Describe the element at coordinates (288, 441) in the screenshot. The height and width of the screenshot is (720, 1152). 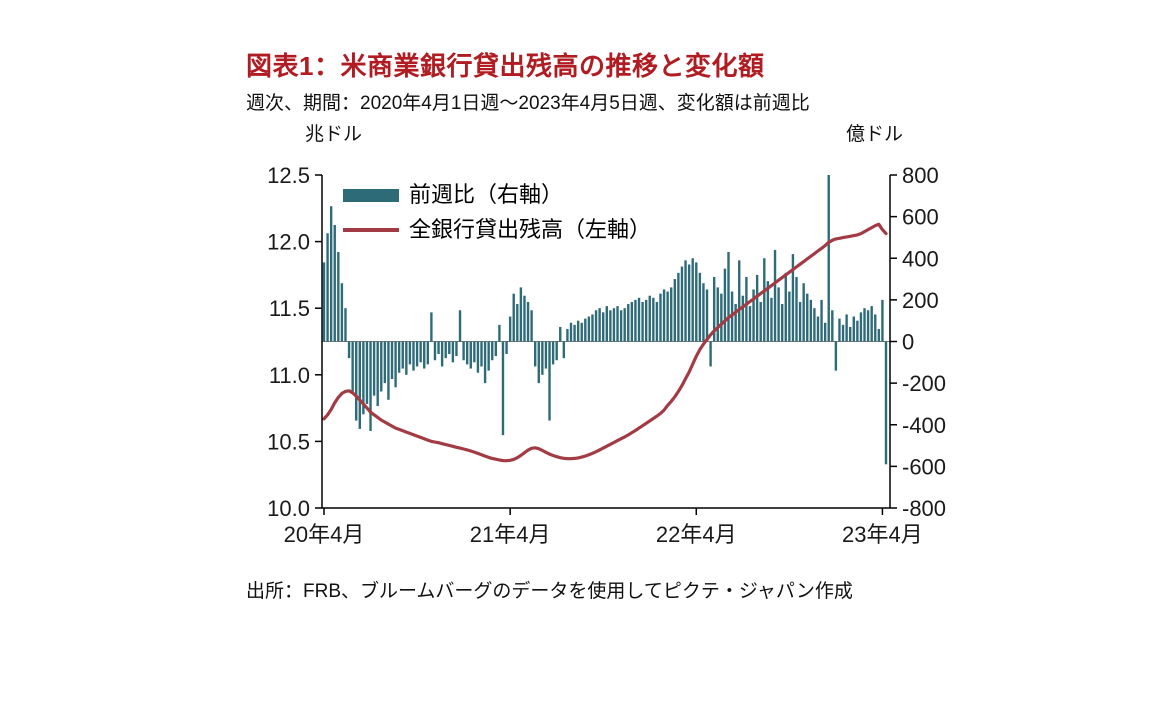
I see `left-axis-tick-label: 10.5` at that location.